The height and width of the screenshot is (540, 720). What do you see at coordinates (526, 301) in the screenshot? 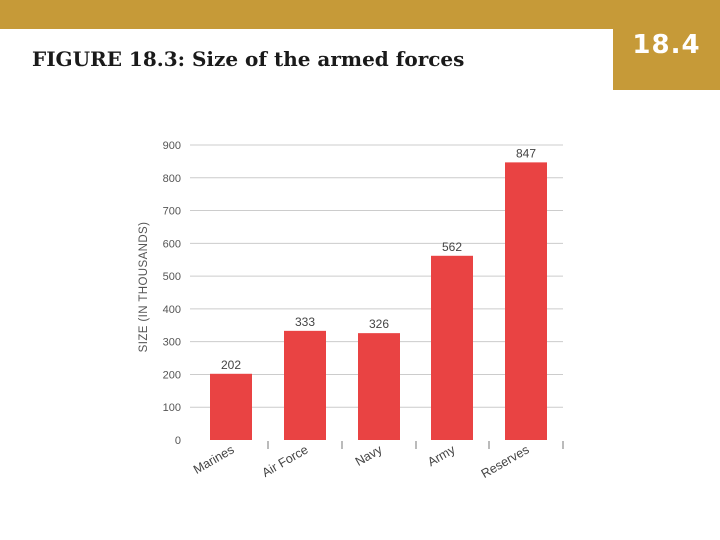
I see `bar-reserves` at bounding box center [526, 301].